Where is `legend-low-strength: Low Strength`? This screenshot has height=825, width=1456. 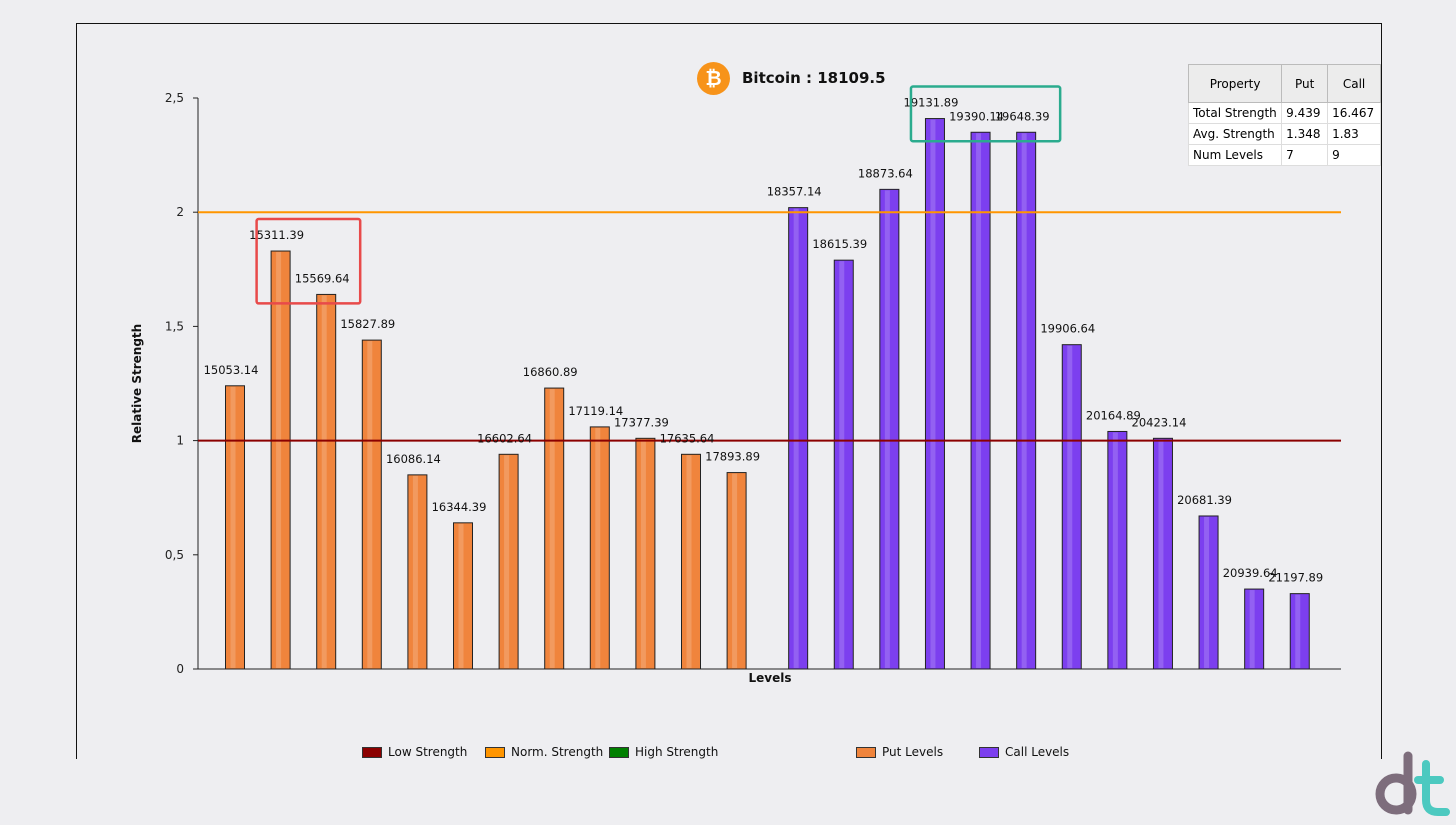 legend-low-strength: Low Strength is located at coordinates (414, 752).